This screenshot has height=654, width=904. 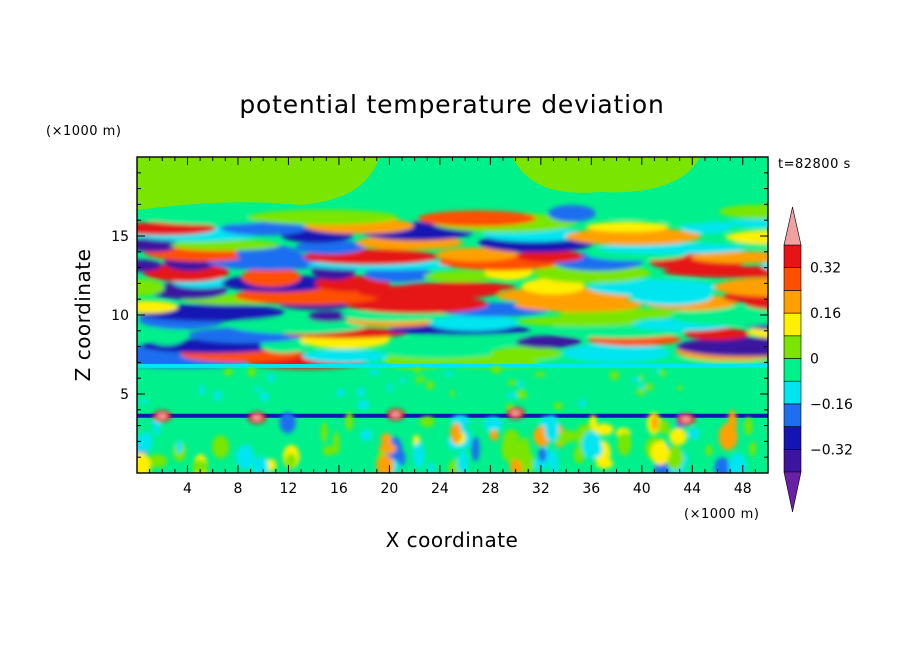 I want to click on x-tick-label: 36, so click(x=591, y=489).